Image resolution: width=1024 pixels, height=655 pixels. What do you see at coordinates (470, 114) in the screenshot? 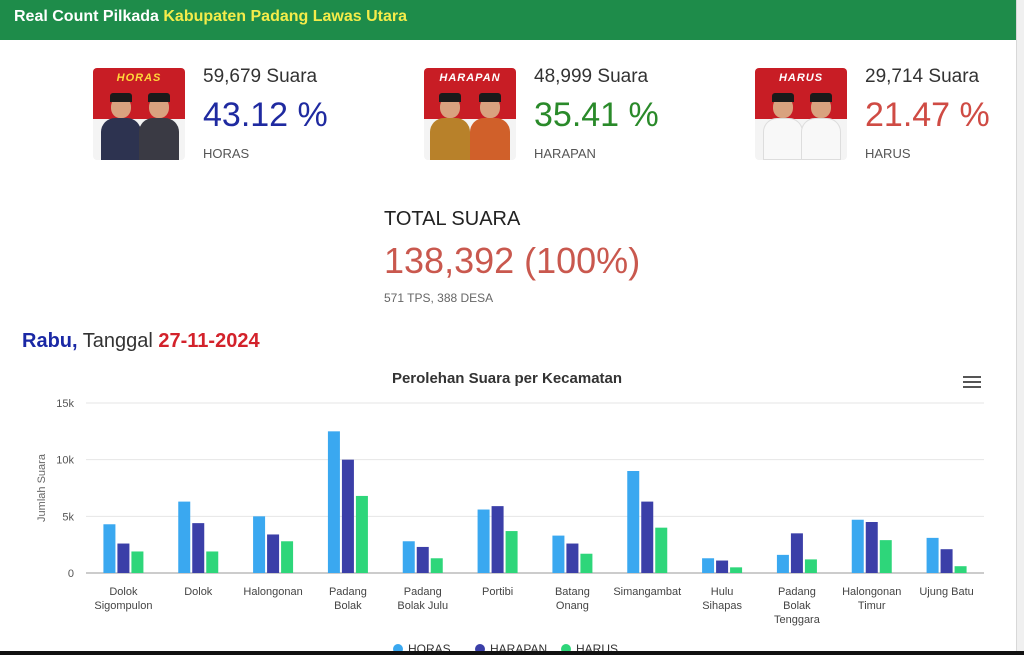
I see `candidate-photo: HARAPAN` at bounding box center [470, 114].